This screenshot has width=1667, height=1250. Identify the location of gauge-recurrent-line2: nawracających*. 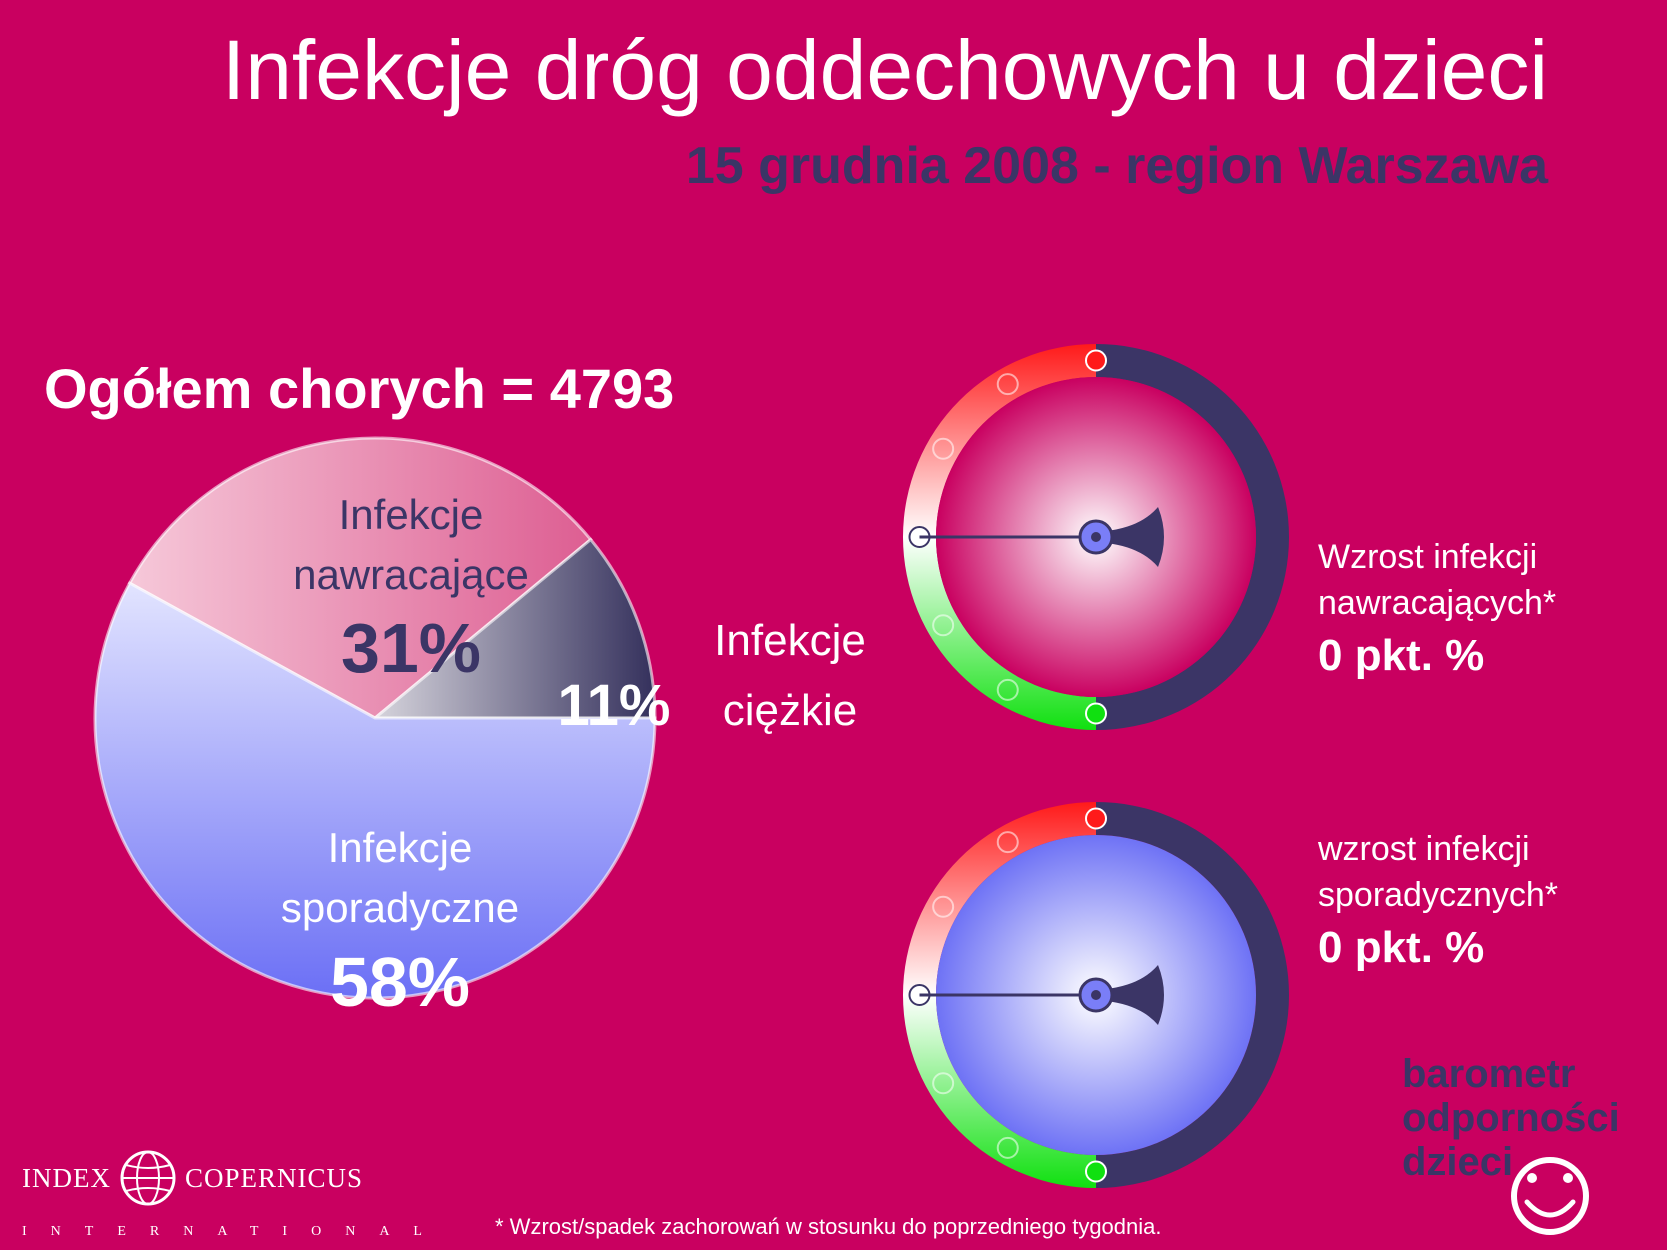
(1437, 603).